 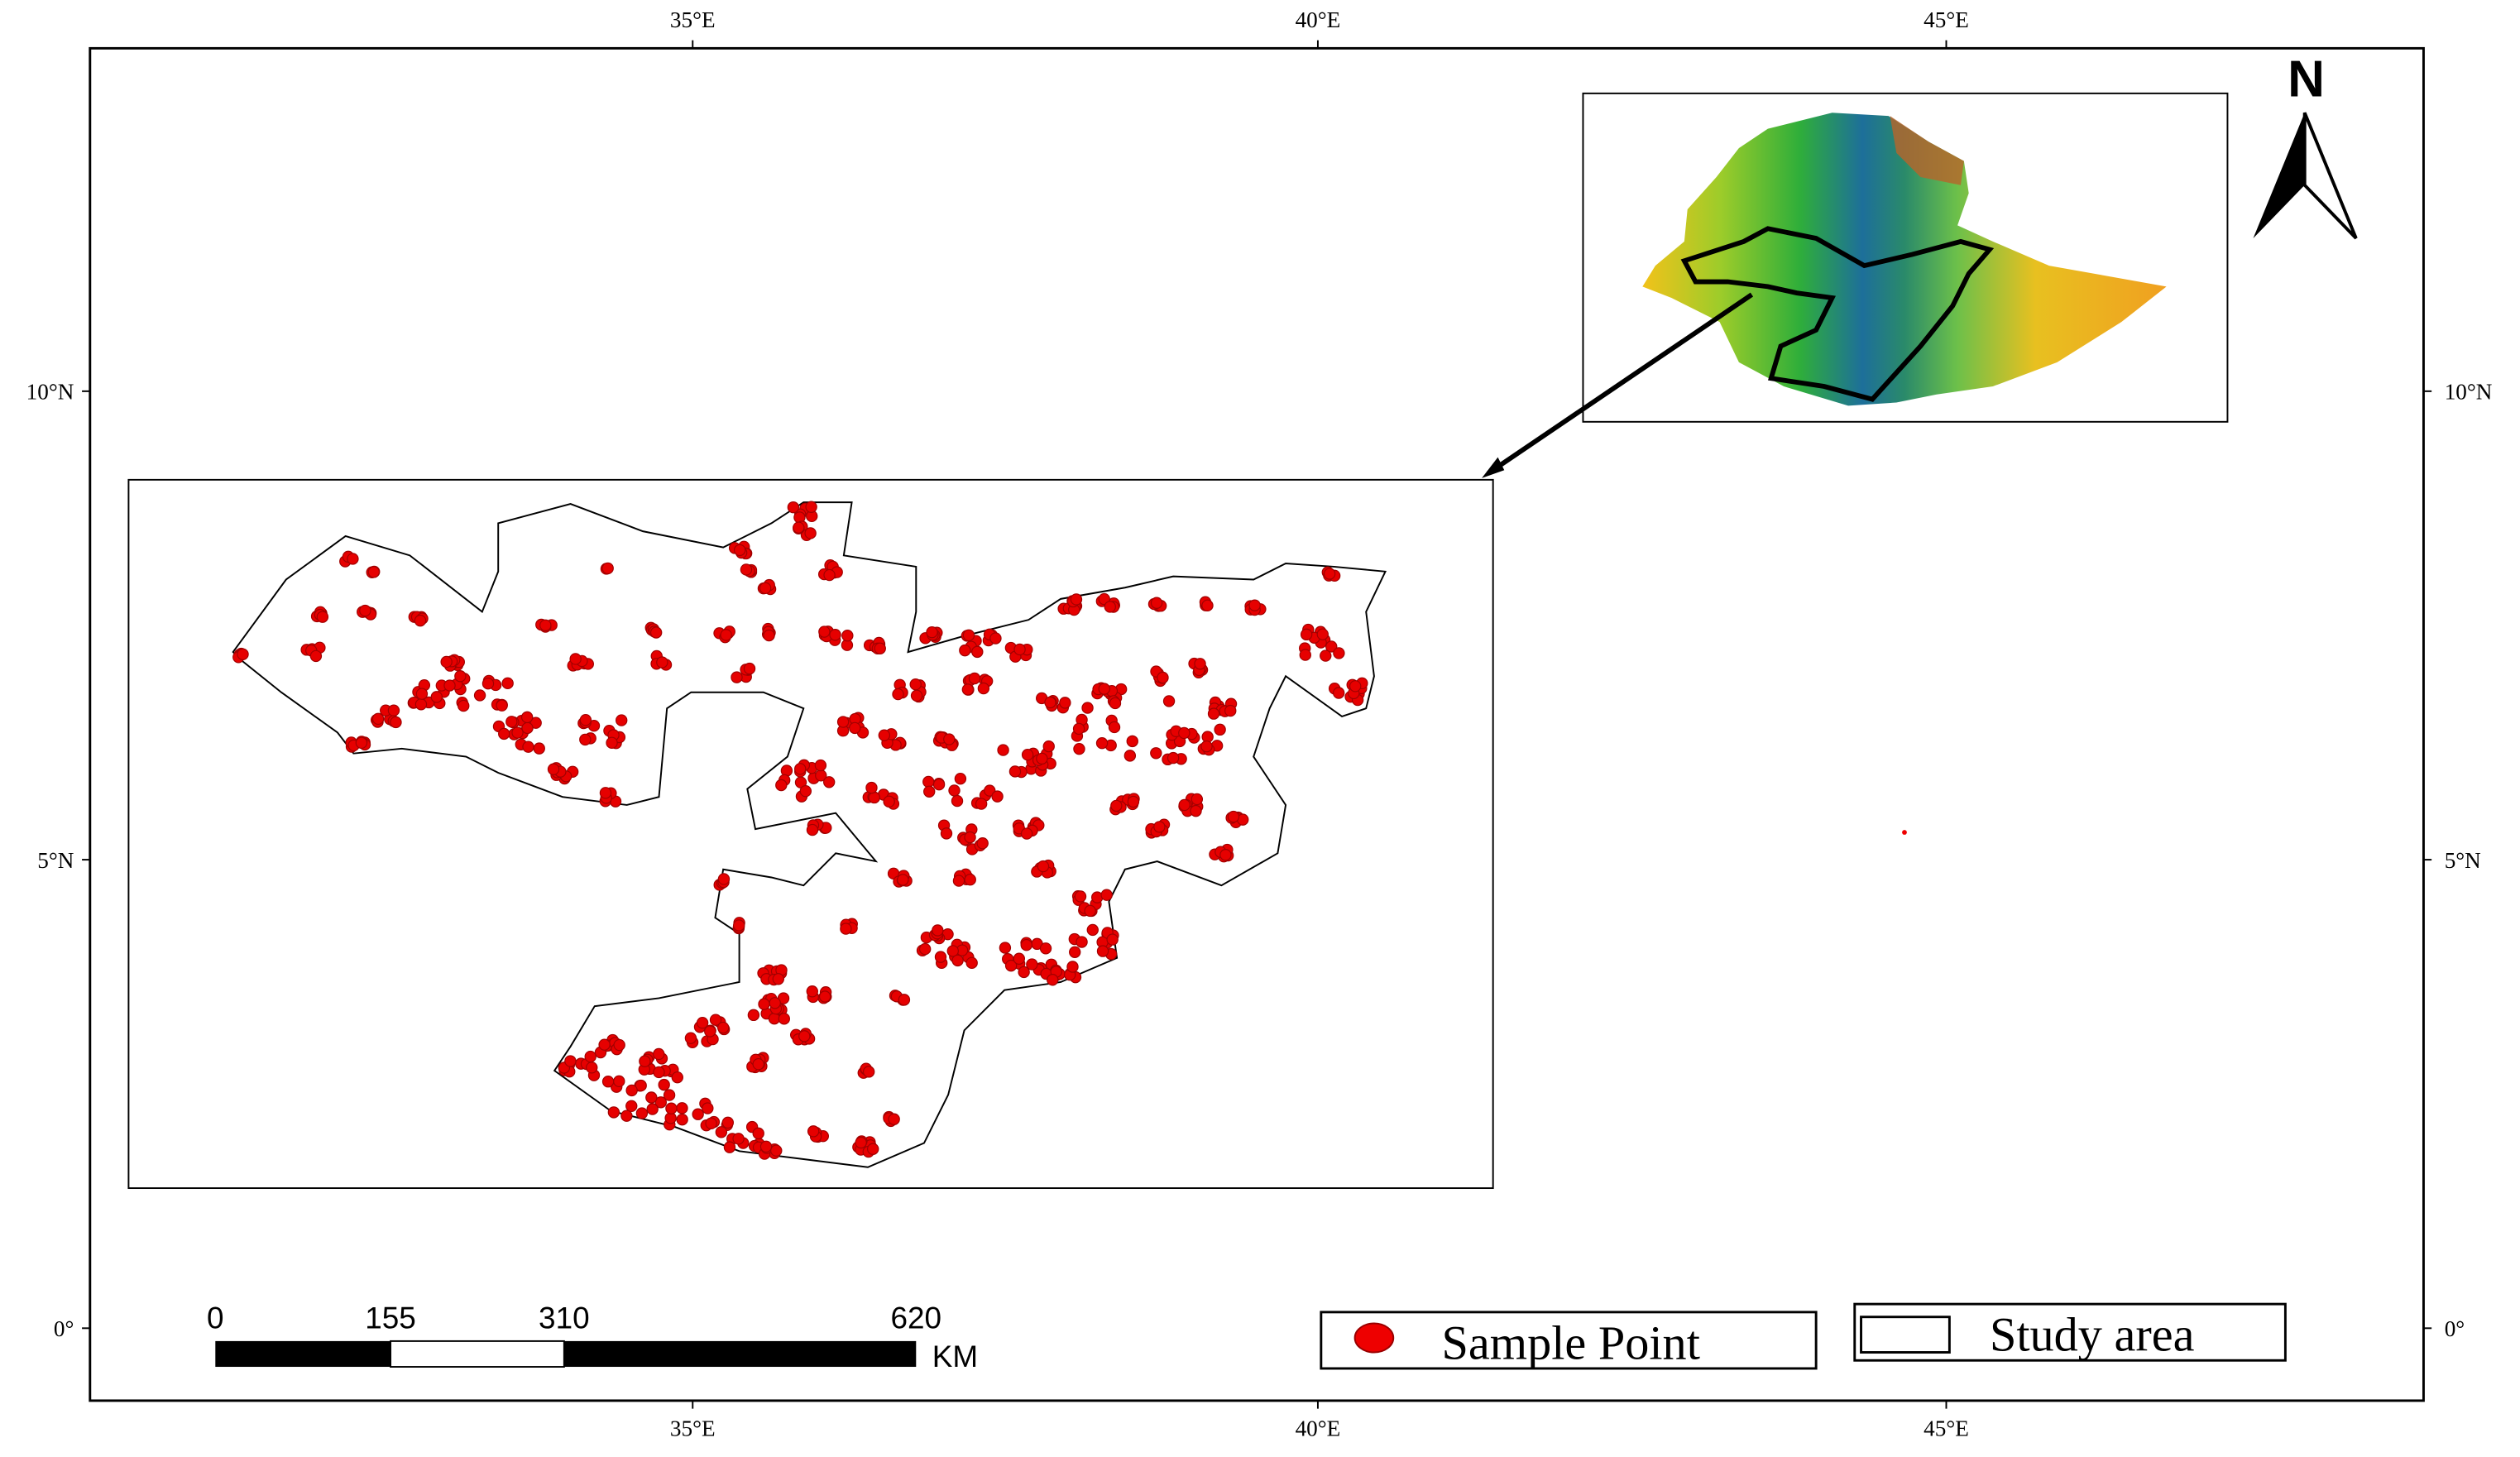 What do you see at coordinates (564, 1318) in the screenshot?
I see `scale-label: 310` at bounding box center [564, 1318].